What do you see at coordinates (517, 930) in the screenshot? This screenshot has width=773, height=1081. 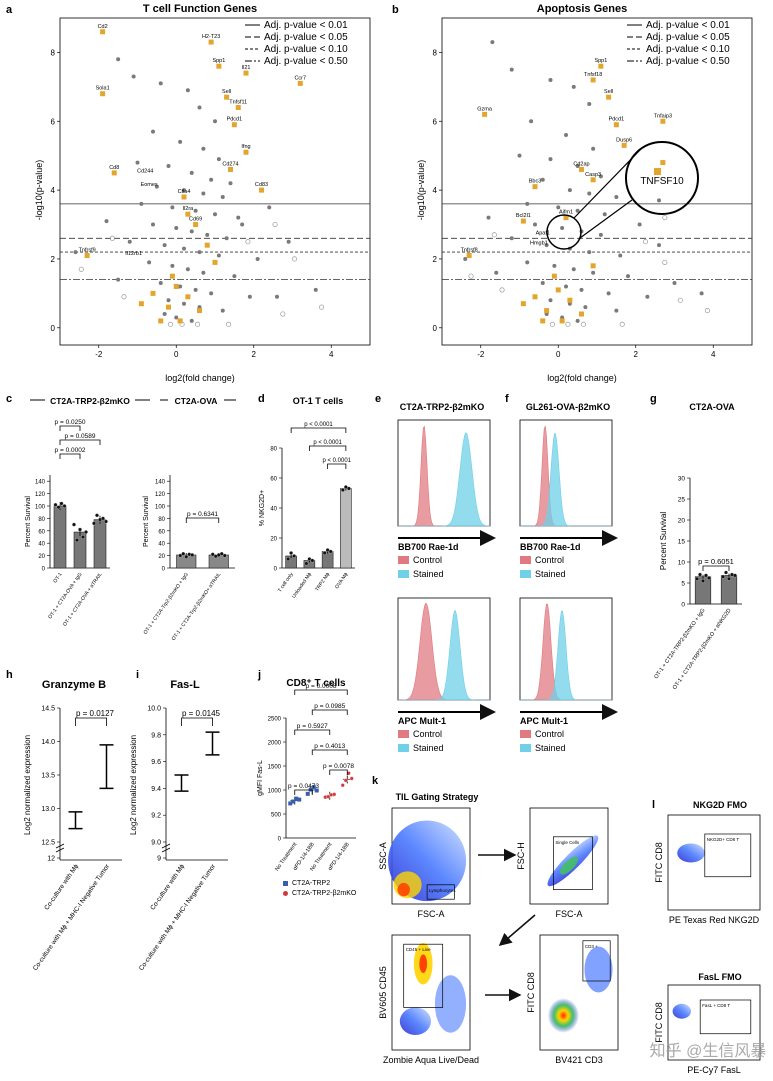 I see `gating-arrow` at bounding box center [517, 930].